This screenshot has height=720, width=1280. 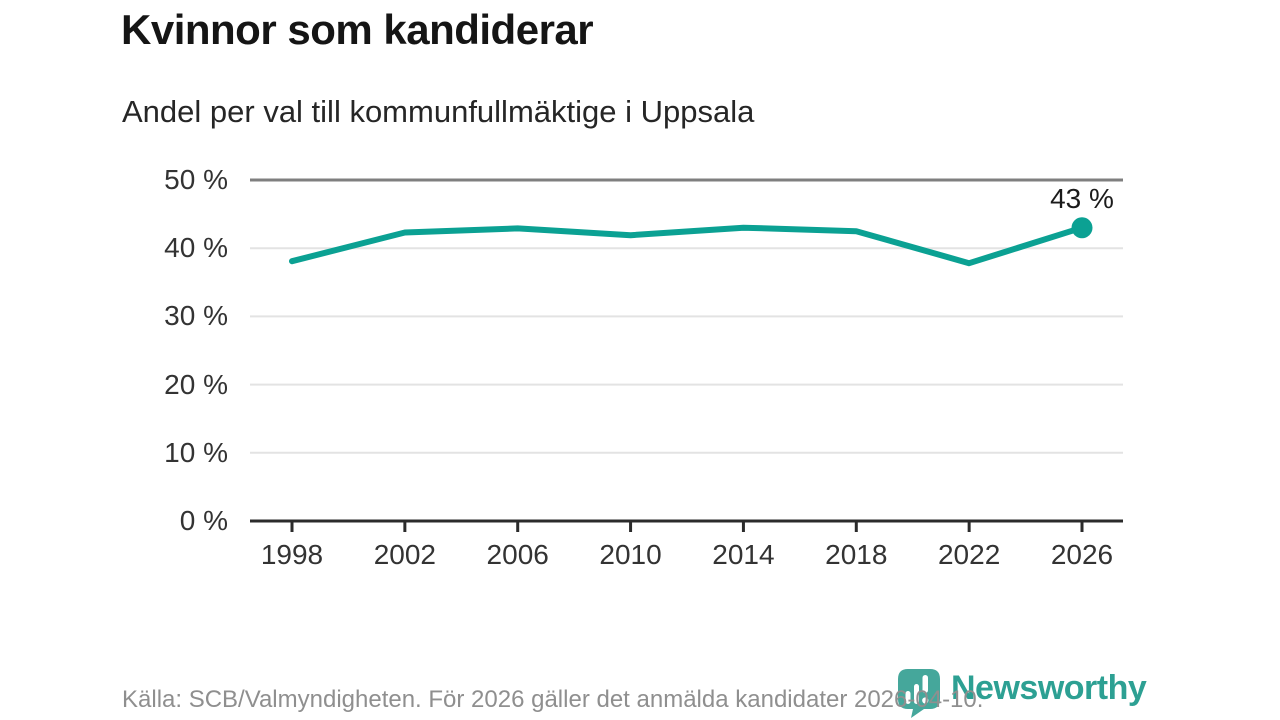 What do you see at coordinates (196, 384) in the screenshot?
I see `y-tick-label: 20 %` at bounding box center [196, 384].